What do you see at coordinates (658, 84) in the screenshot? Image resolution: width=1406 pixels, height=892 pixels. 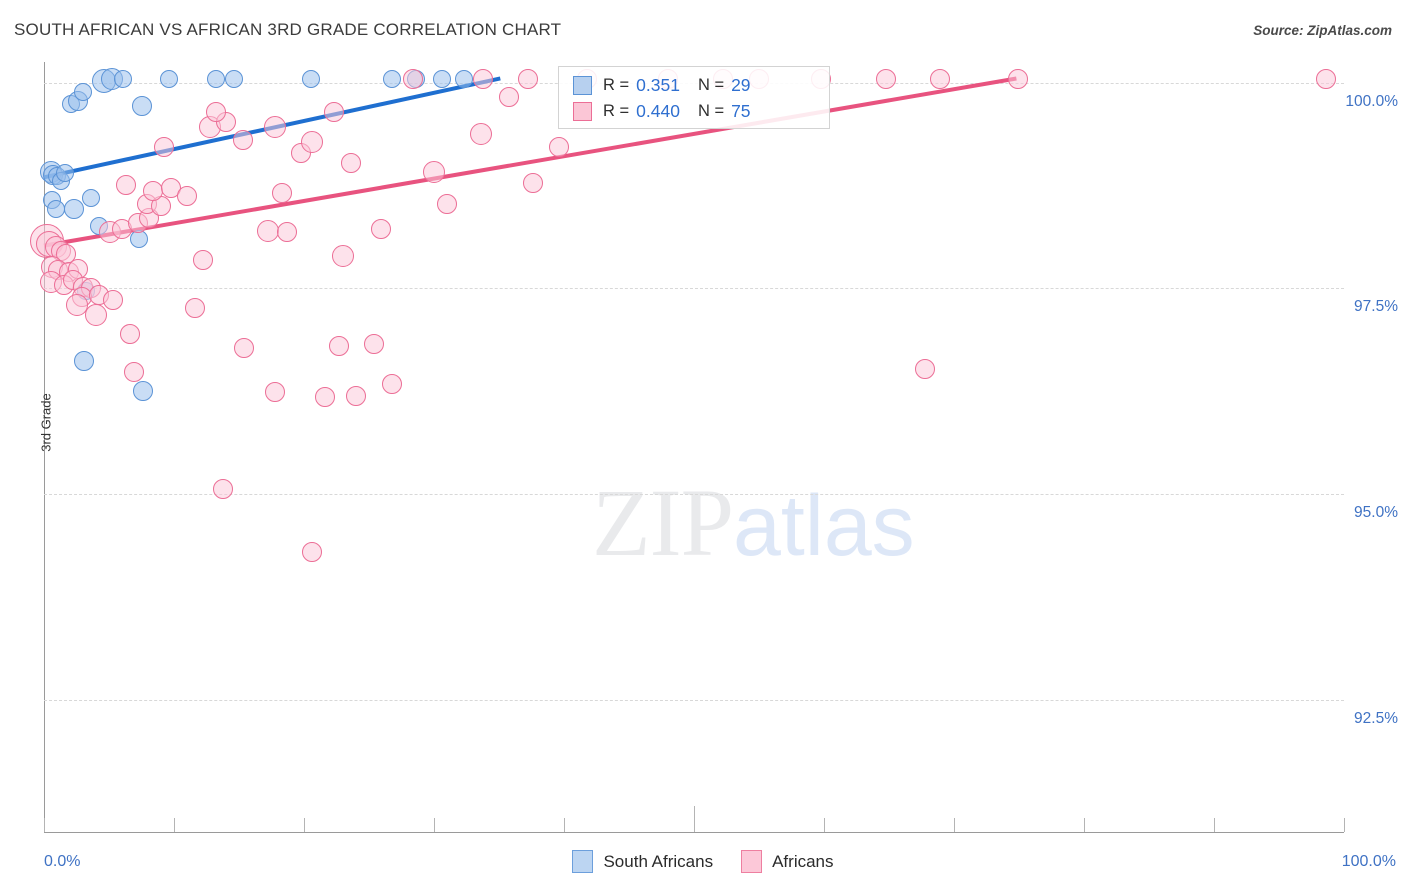 I see `r-value-blue: 0.351` at bounding box center [658, 84].